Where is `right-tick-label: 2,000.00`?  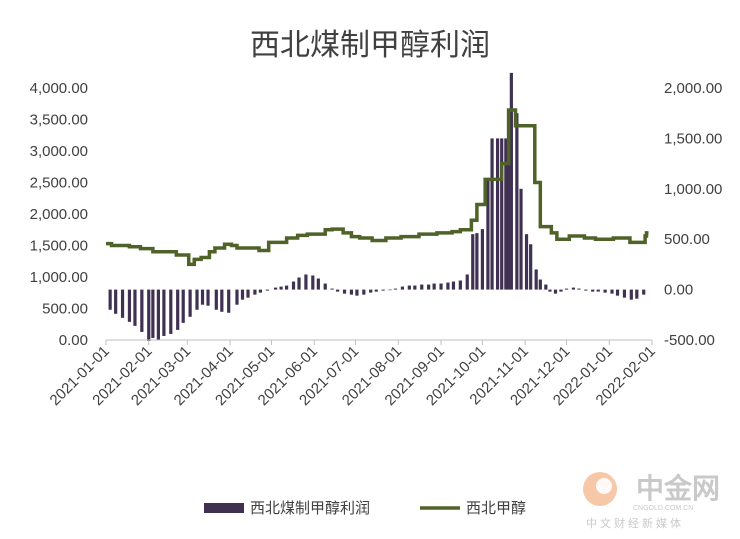
right-tick-label: 2,000.00 is located at coordinates (693, 88).